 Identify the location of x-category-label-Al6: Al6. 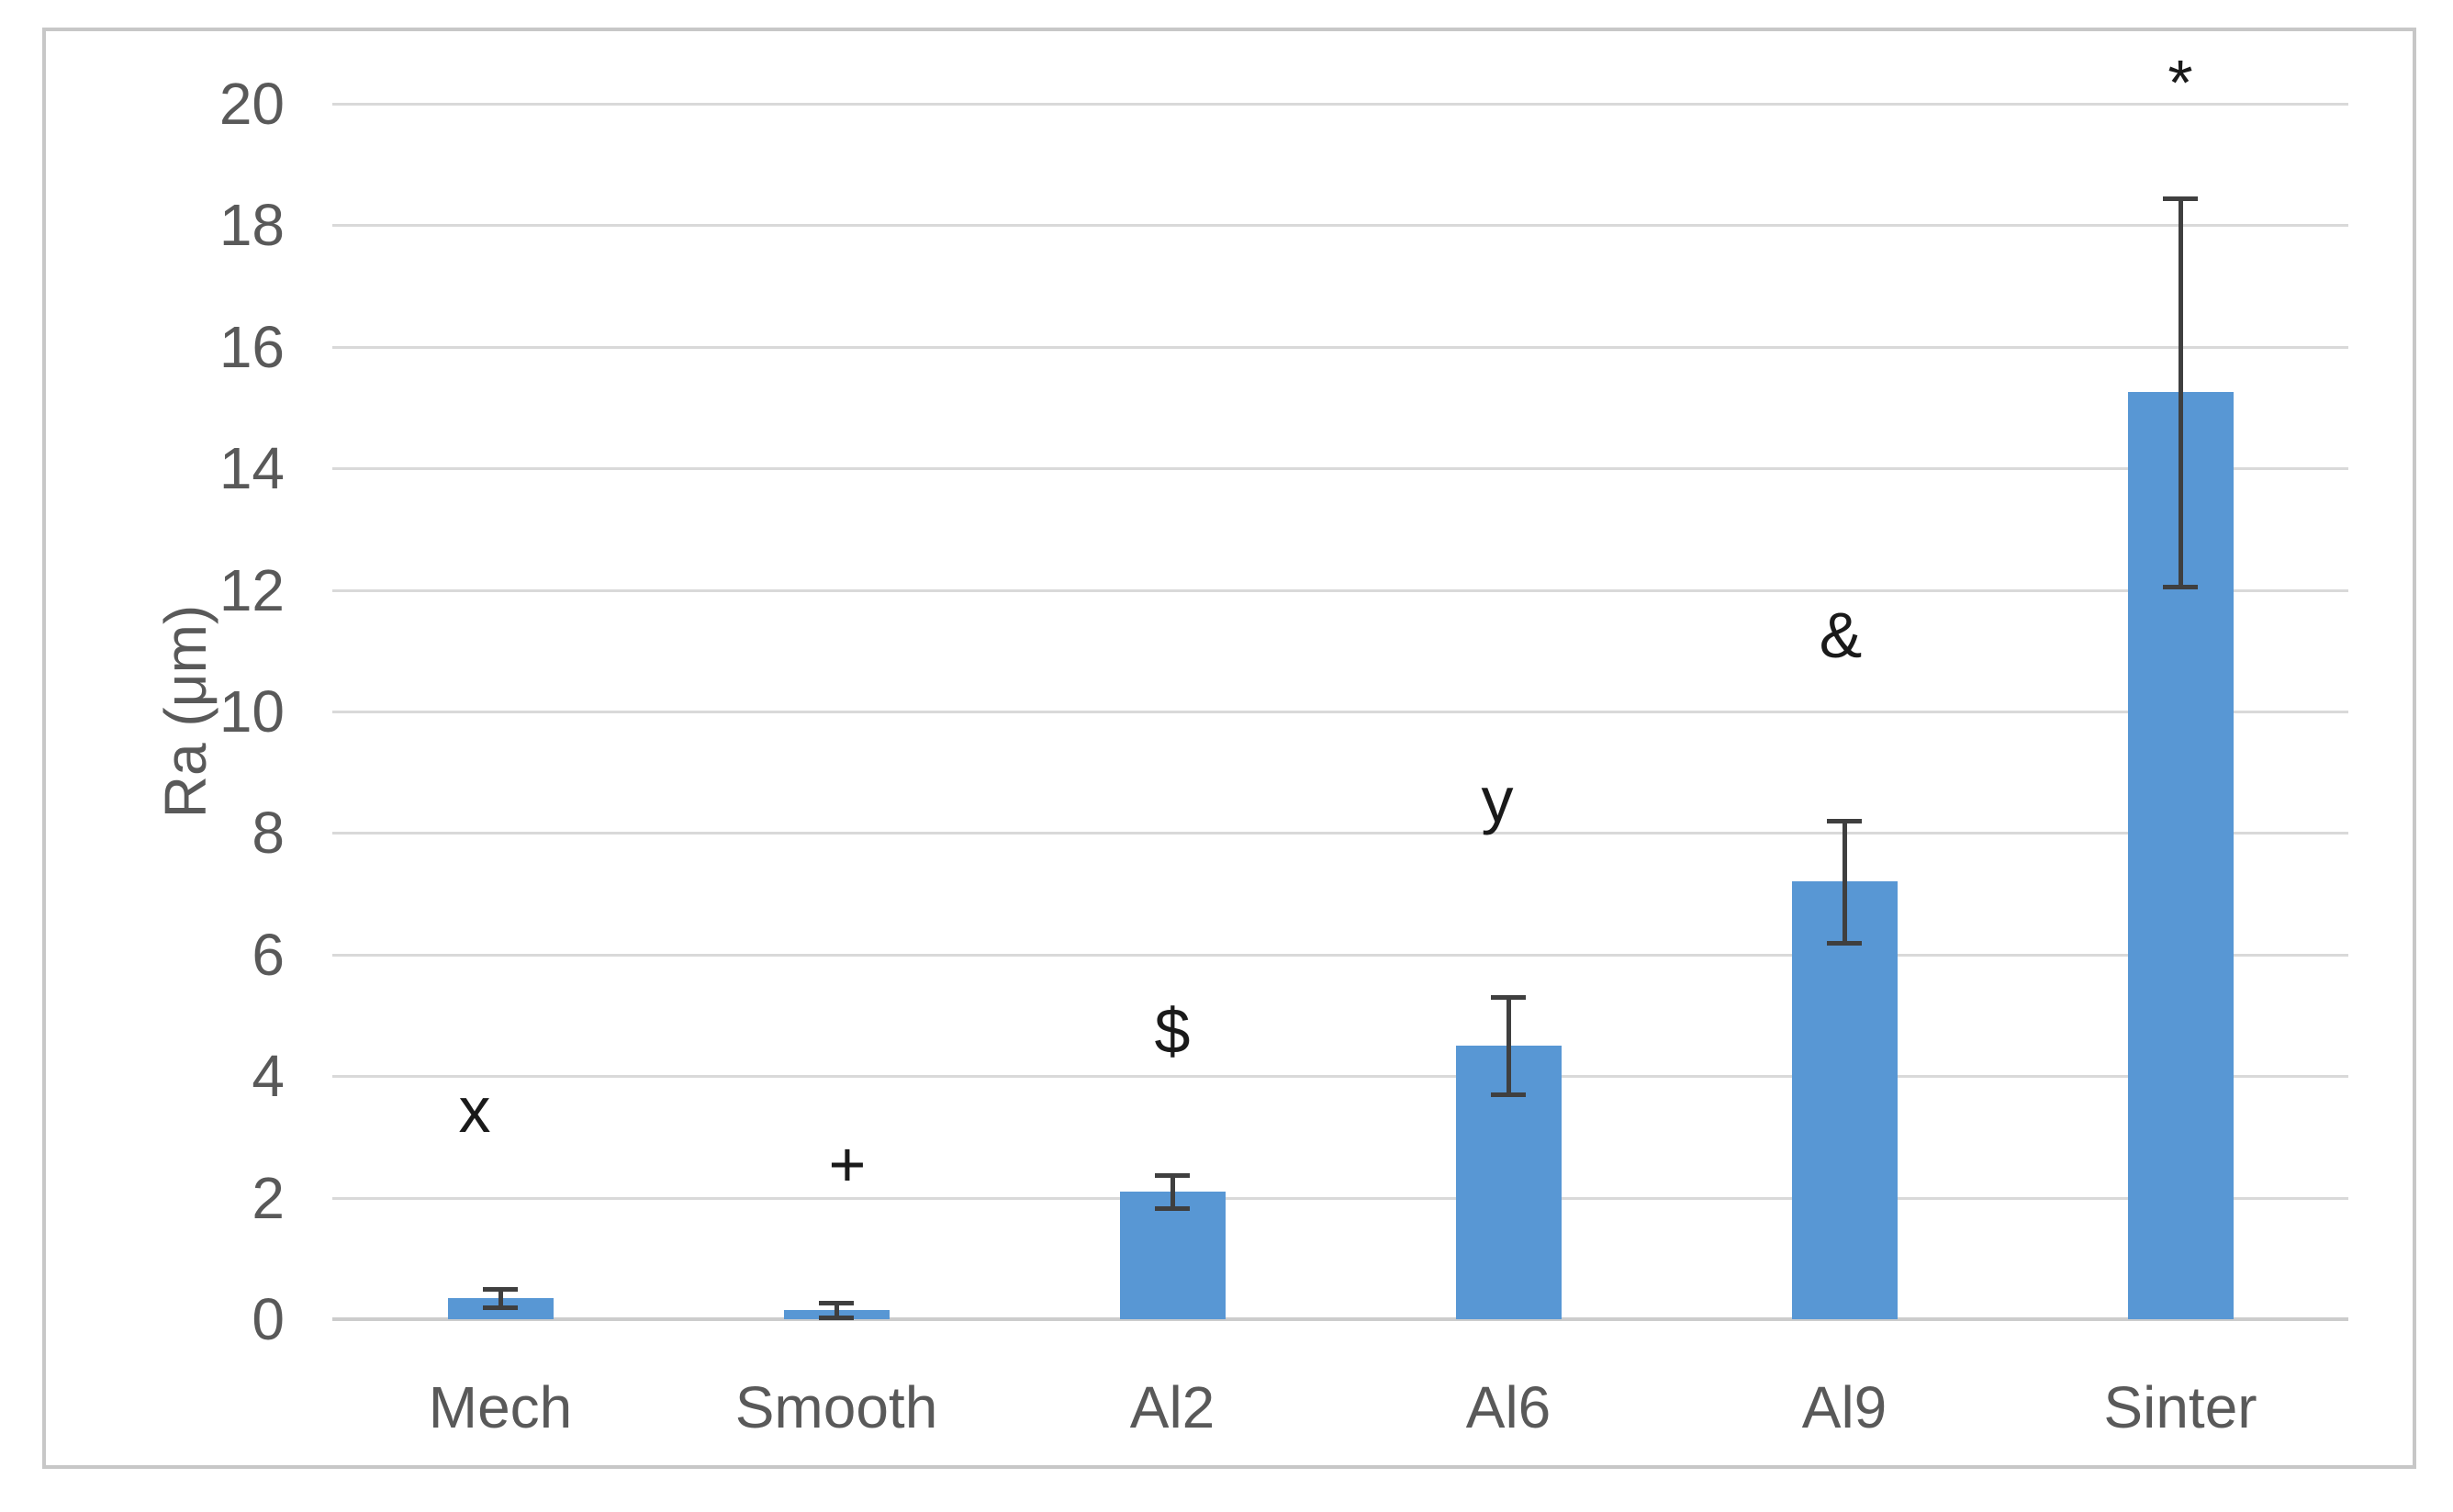
(1508, 1407).